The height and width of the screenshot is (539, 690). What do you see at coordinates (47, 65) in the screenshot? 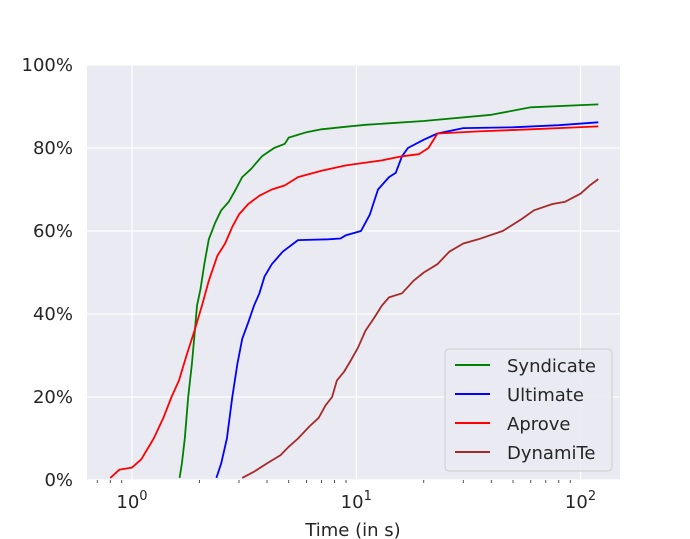
I see `y-tick-label: 100%` at bounding box center [47, 65].